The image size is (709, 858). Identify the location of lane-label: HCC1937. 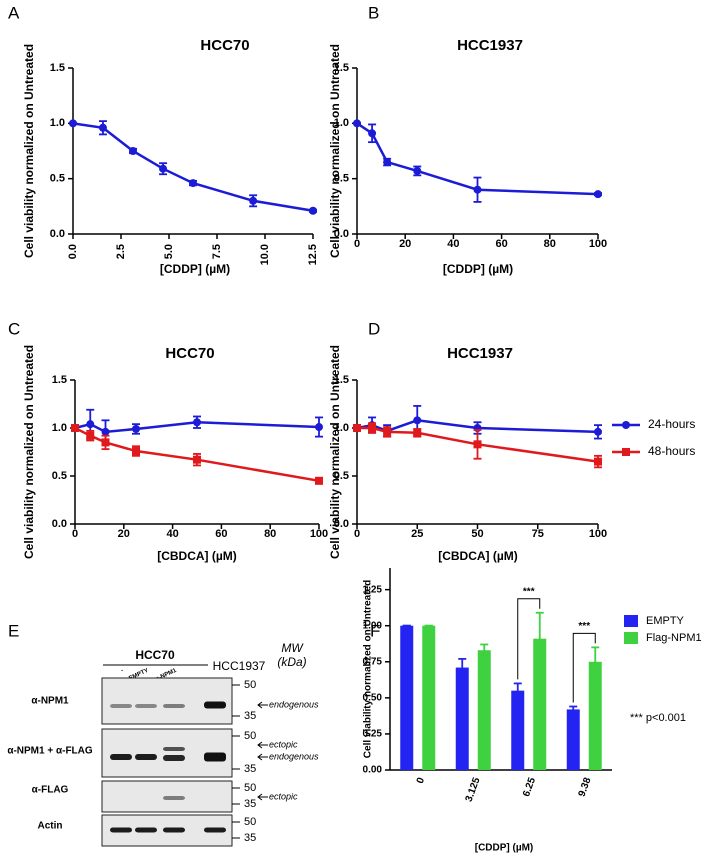
(239, 666).